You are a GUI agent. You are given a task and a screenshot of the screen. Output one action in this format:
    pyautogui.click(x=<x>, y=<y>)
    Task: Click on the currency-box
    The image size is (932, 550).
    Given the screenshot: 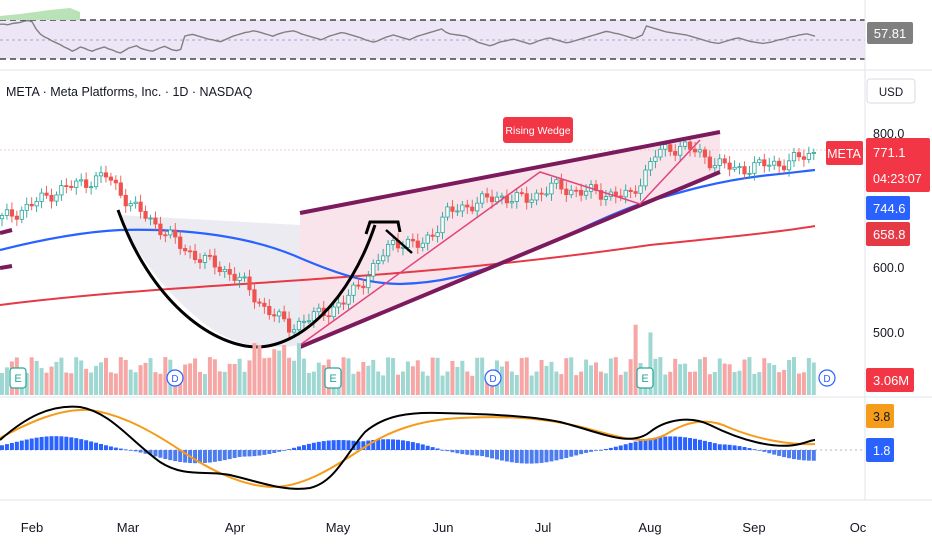 What is the action you would take?
    pyautogui.click(x=891, y=91)
    